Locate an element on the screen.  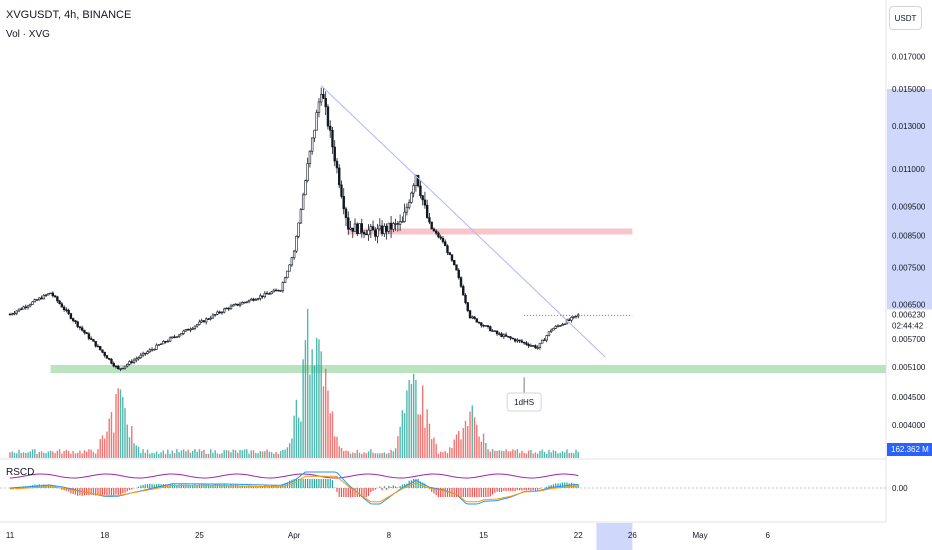
symbol-title: XVGUSDT, 4h, BINANCE is located at coordinates (69, 15).